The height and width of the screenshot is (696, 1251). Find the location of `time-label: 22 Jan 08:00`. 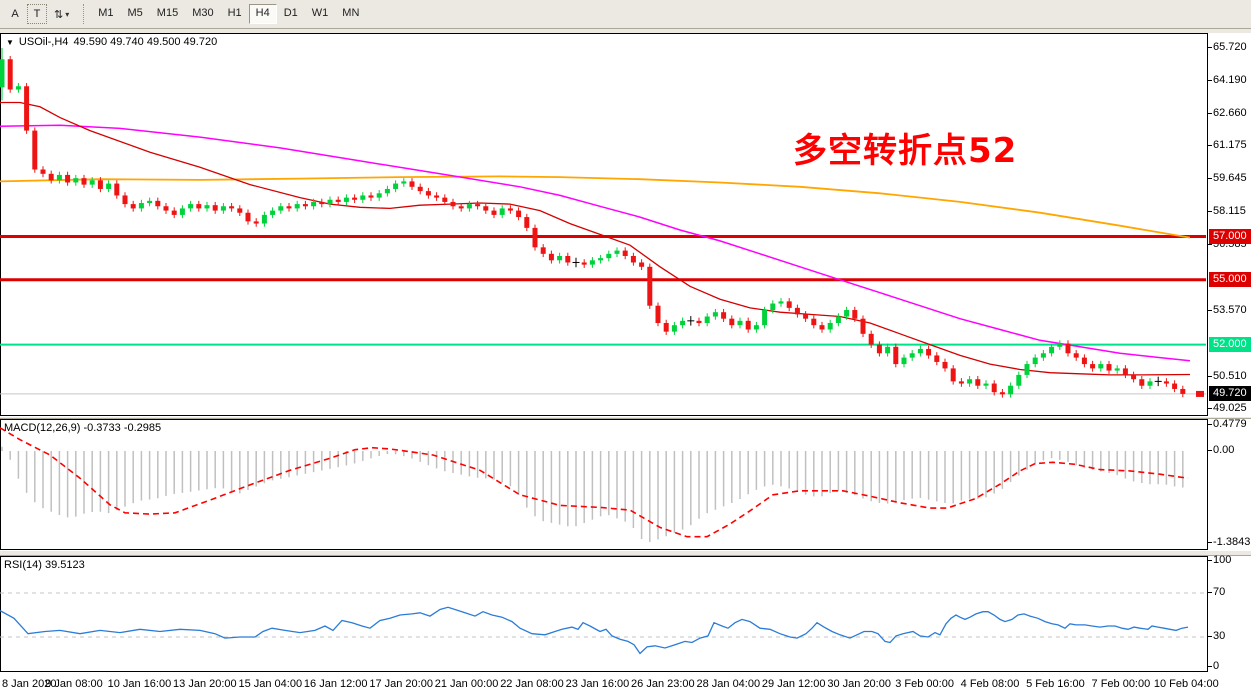

time-label: 22 Jan 08:00 is located at coordinates (532, 684).